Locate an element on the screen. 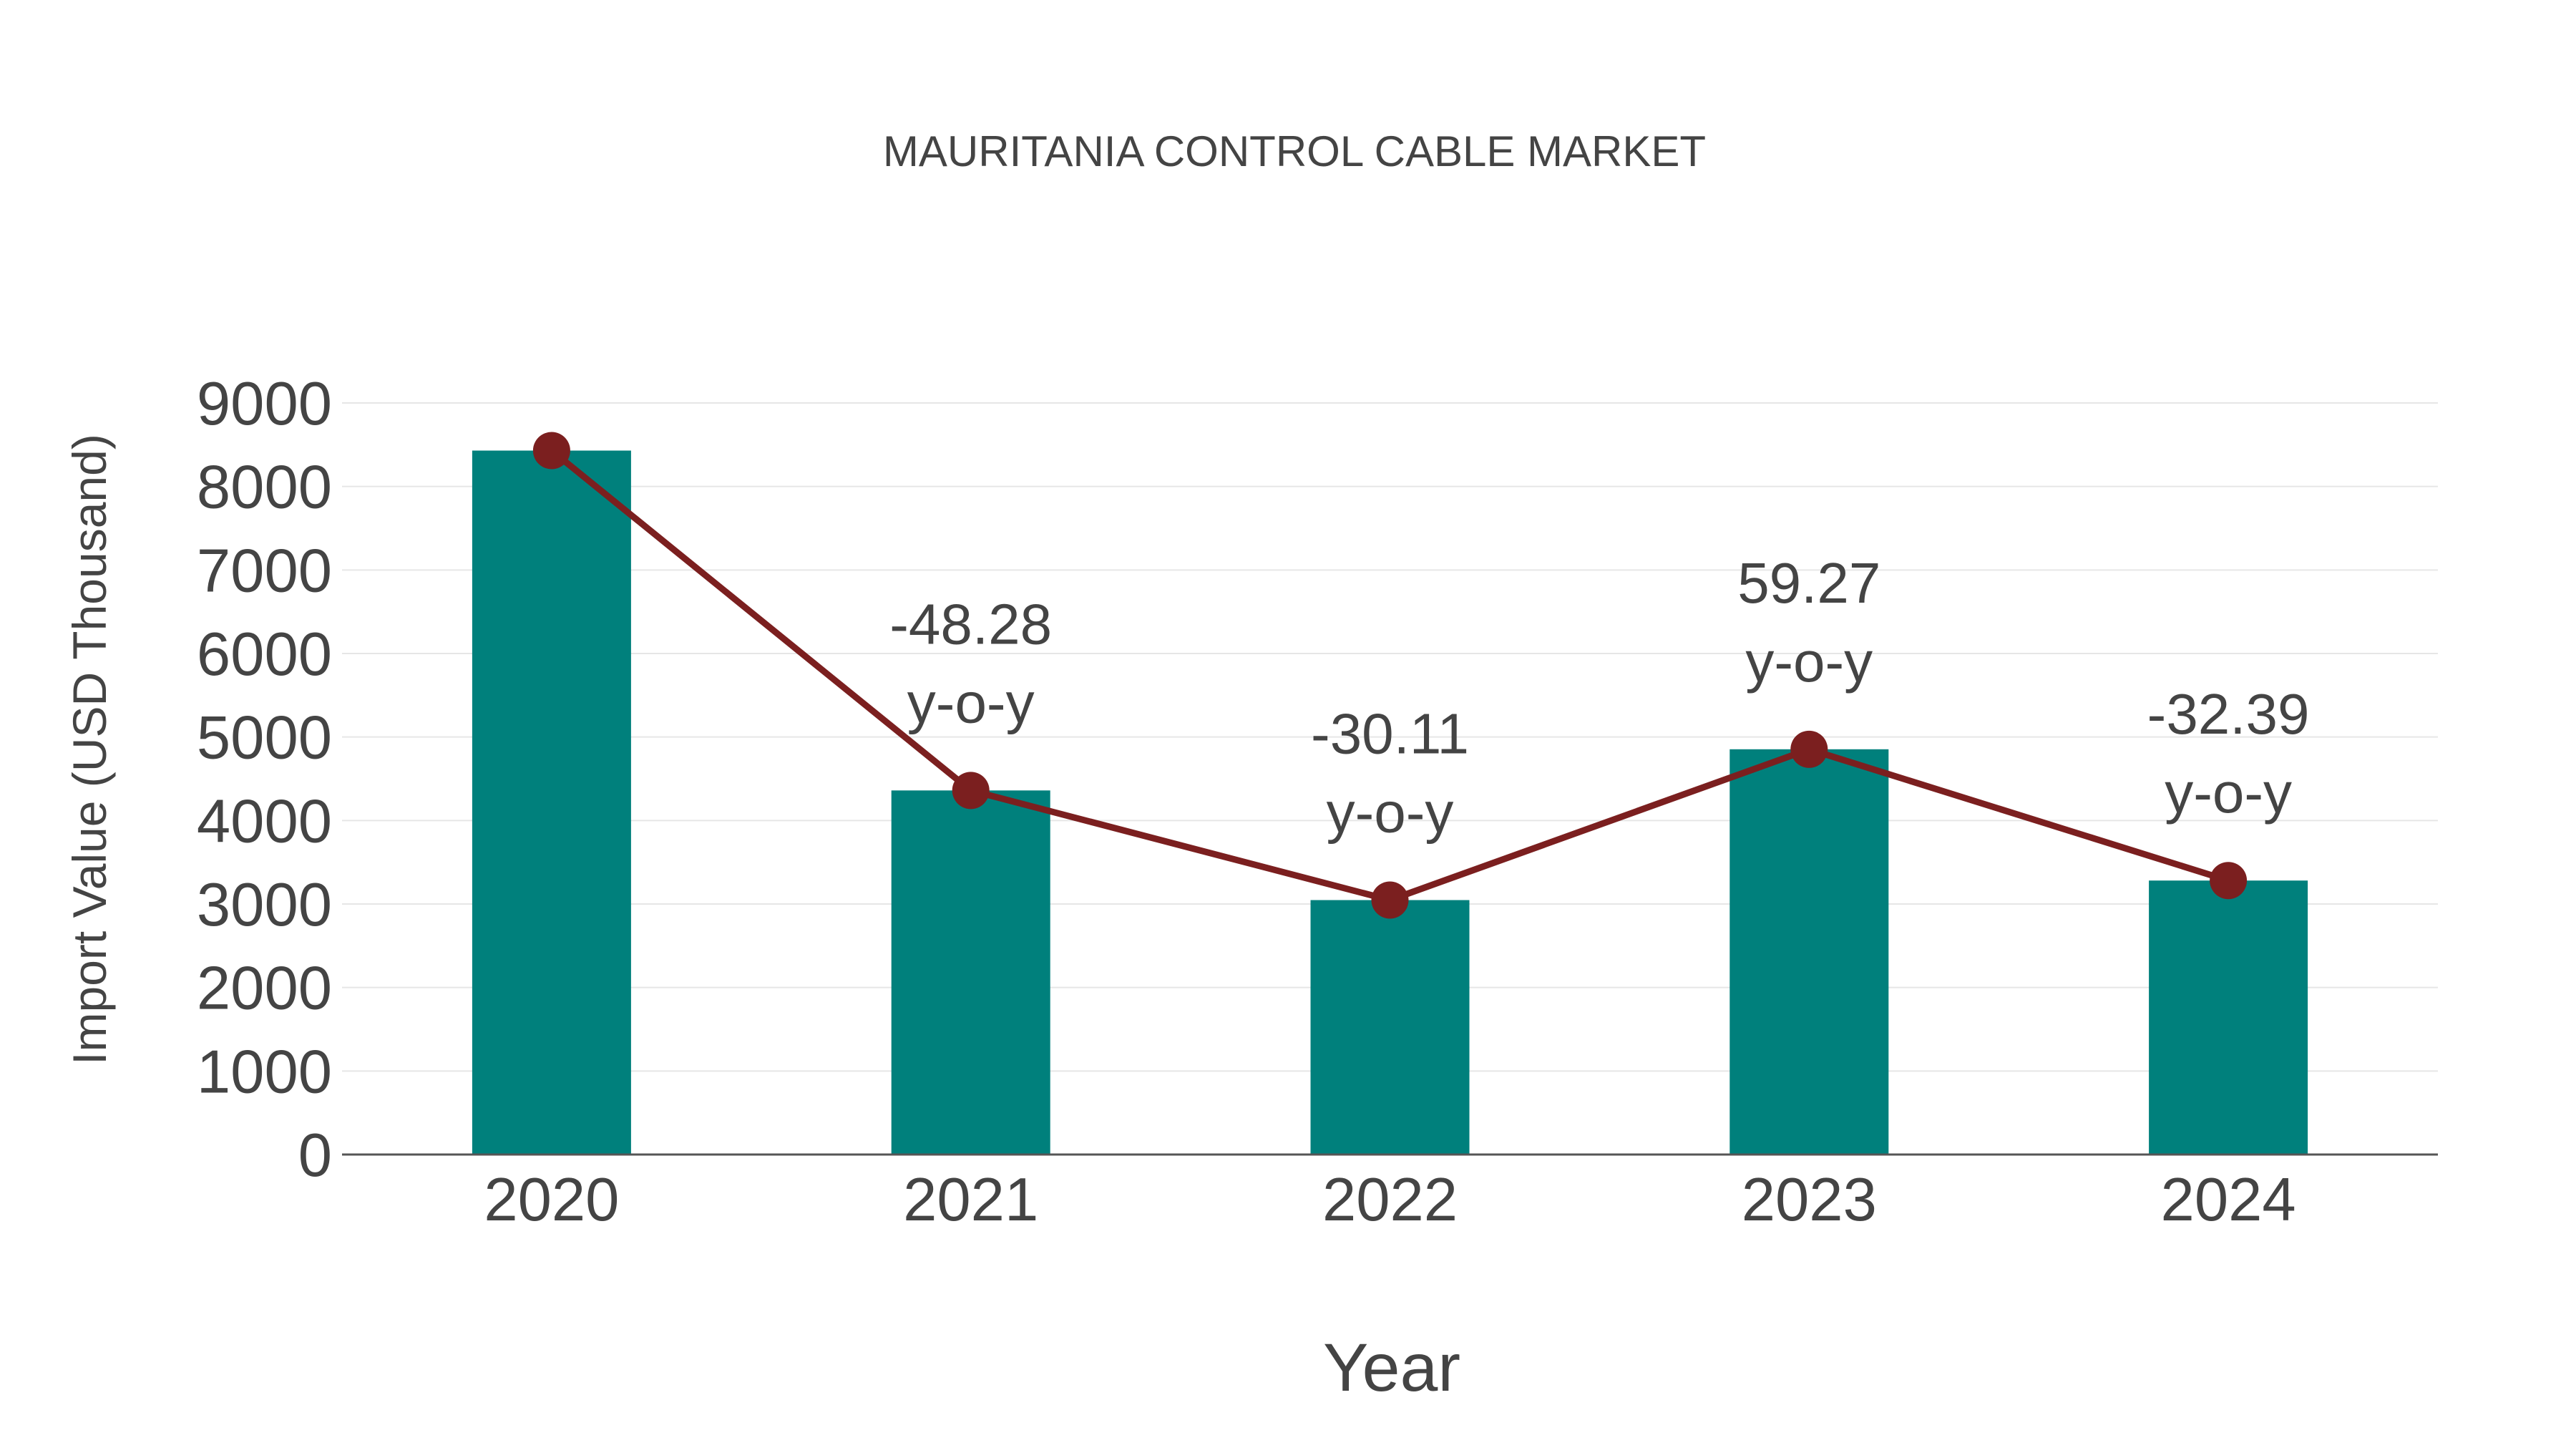 Image resolution: width=2576 pixels, height=1453 pixels. y-tick-label: 8000 is located at coordinates (264, 488).